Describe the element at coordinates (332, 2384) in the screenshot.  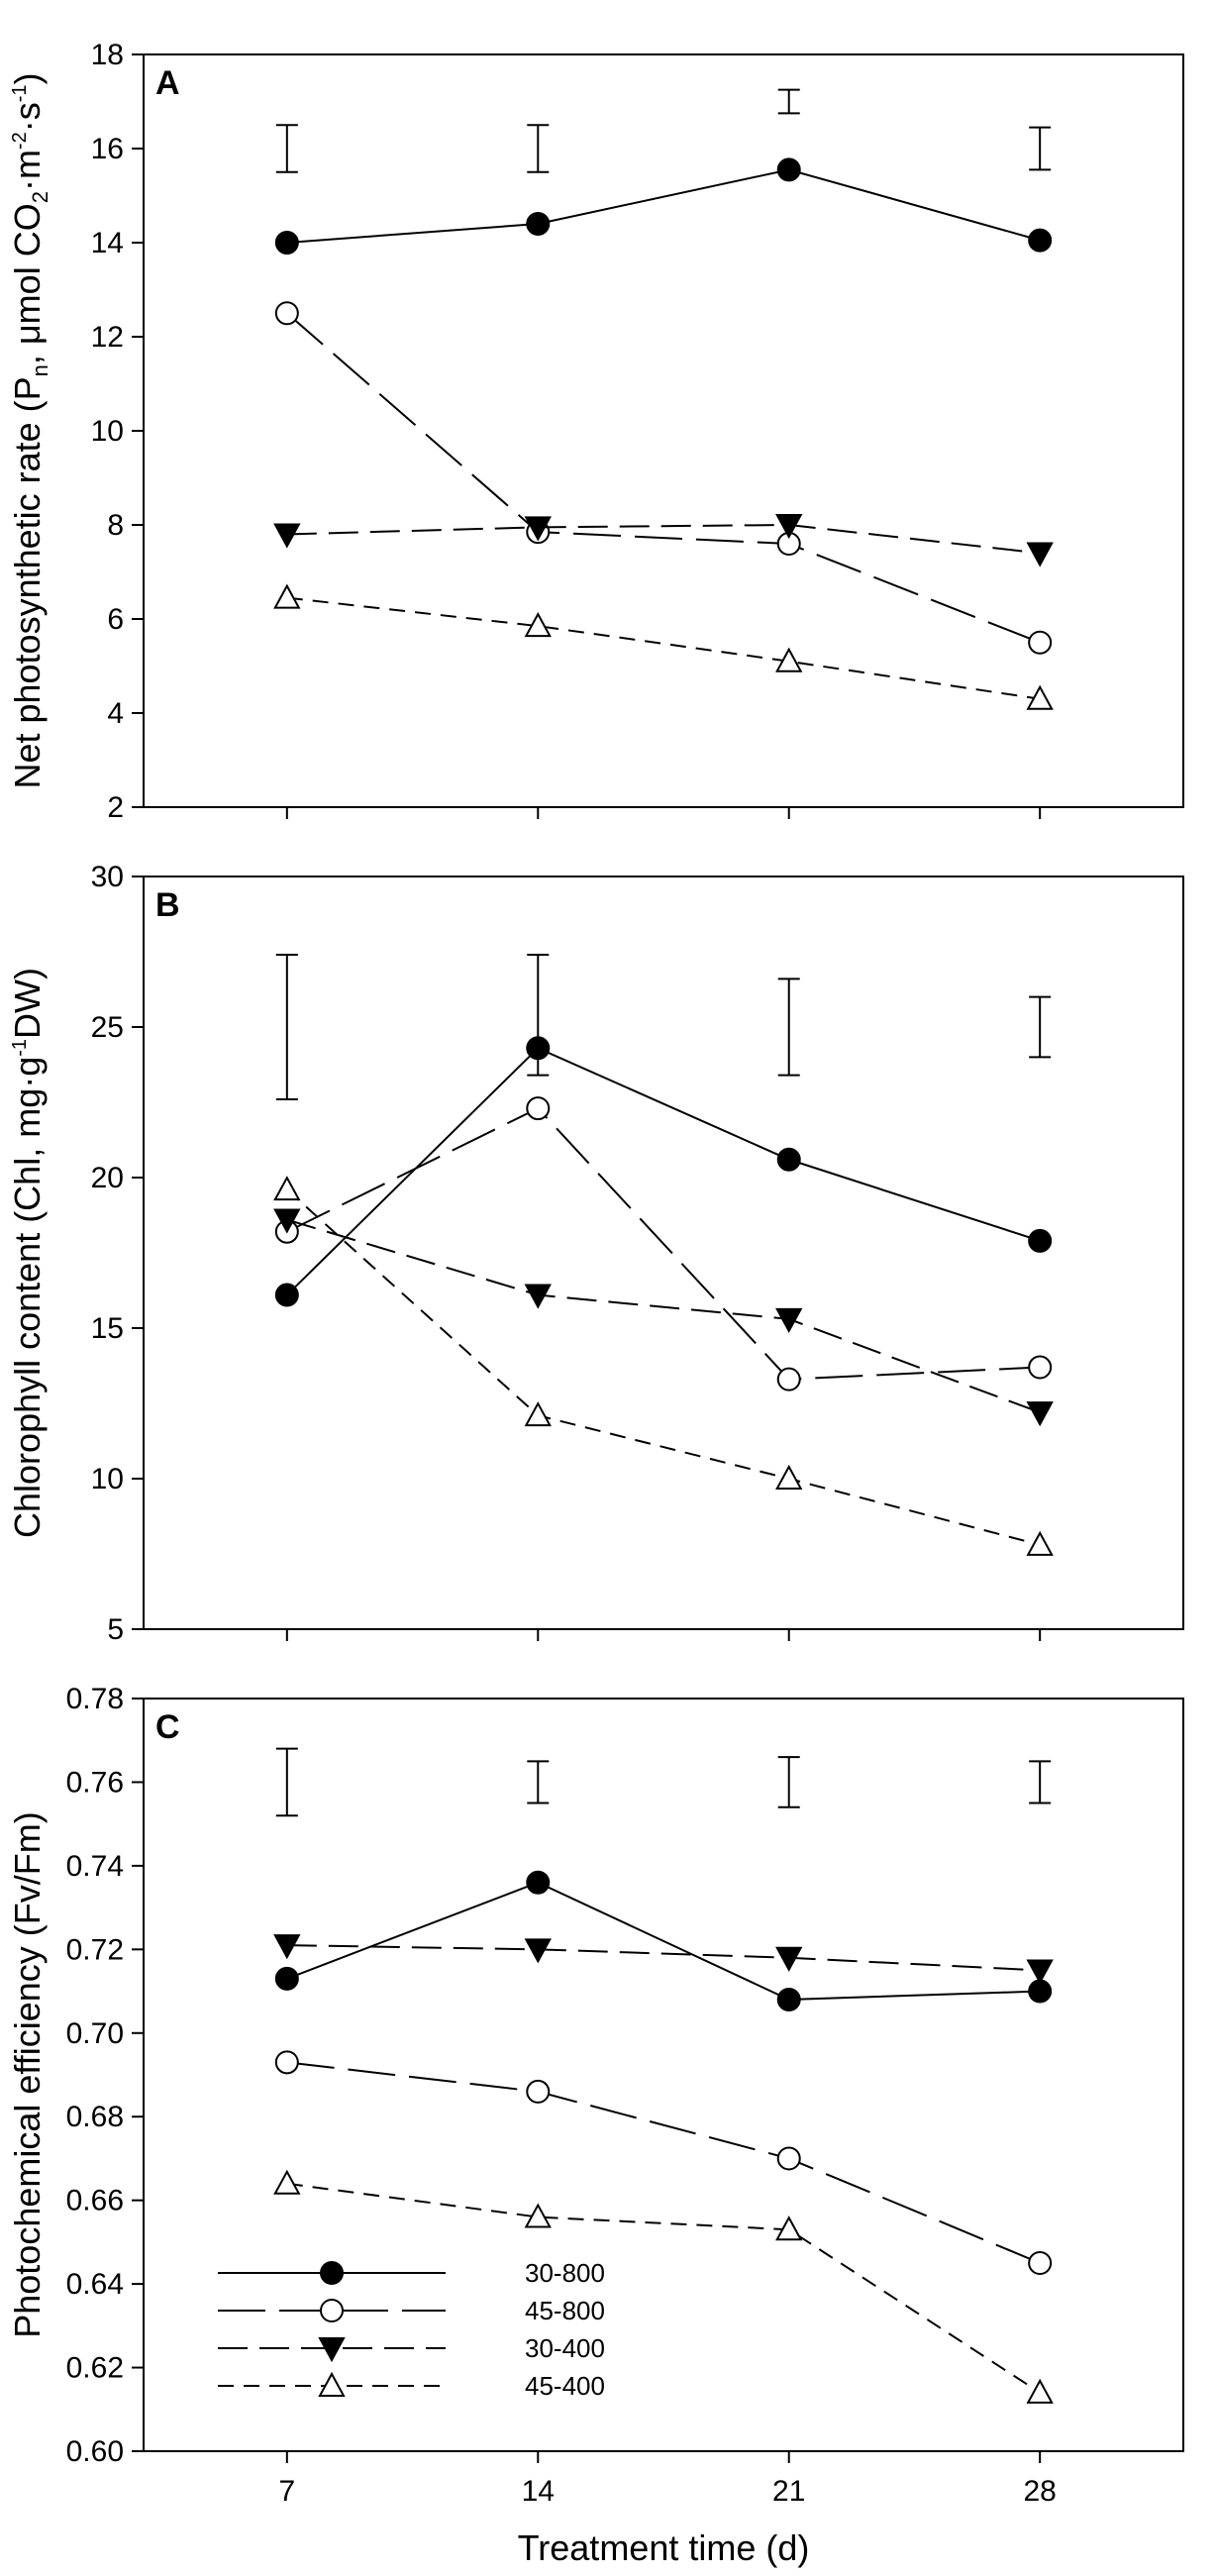
I see `legend-marker` at that location.